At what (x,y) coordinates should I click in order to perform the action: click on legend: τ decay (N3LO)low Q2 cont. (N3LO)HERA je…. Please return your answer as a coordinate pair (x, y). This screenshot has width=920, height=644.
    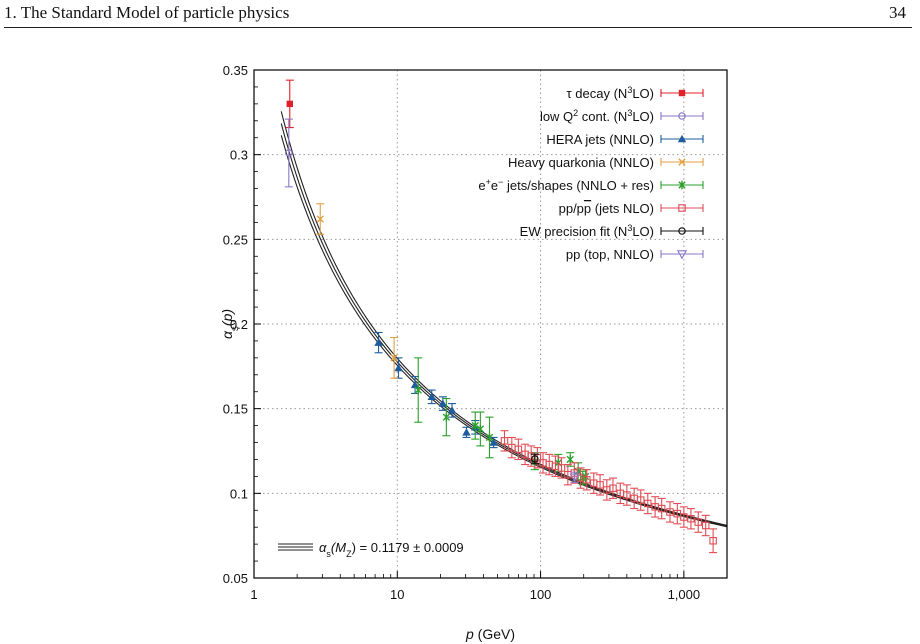
    Looking at the image, I should click on (591, 173).